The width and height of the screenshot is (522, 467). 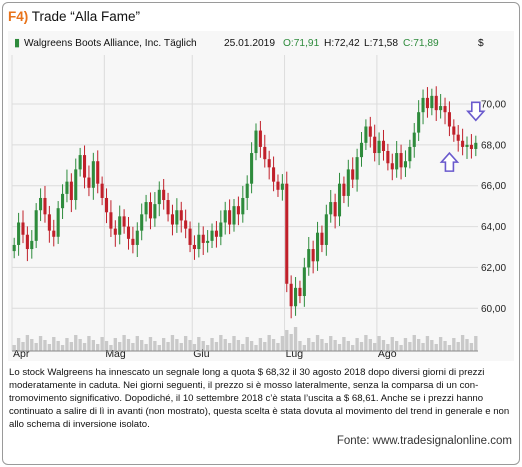 What do you see at coordinates (86, 16) in the screenshot?
I see `figure-title: Trade “Alla Fame”` at bounding box center [86, 16].